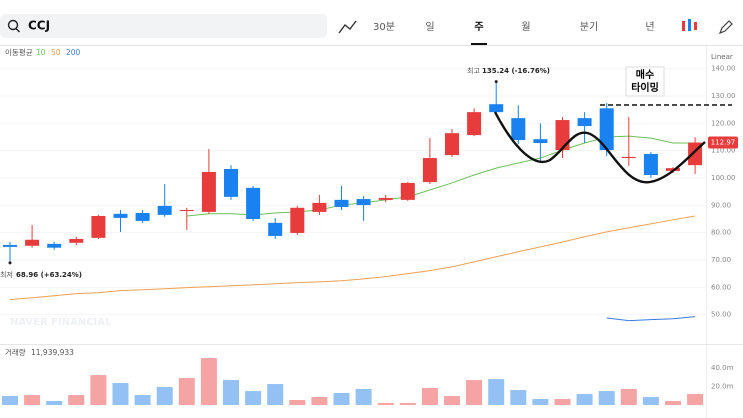  Describe the element at coordinates (649, 27) in the screenshot. I see `period-tab: 년` at that location.